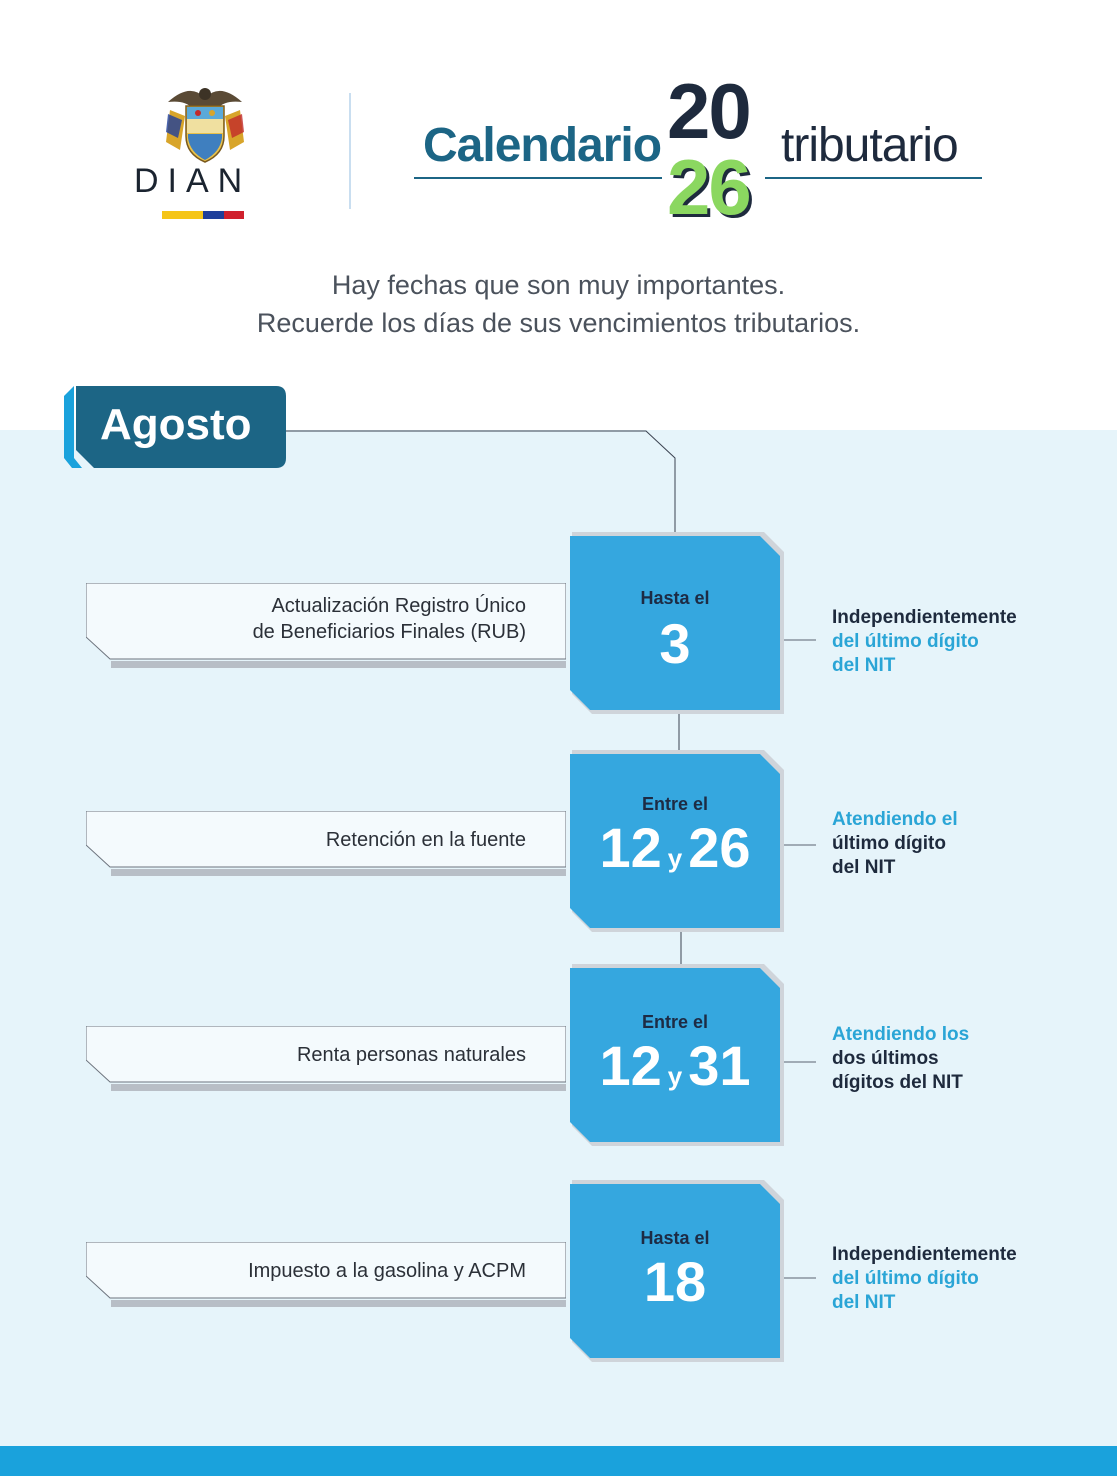  I want to click on year-bottom-digits: 26, so click(709, 187).